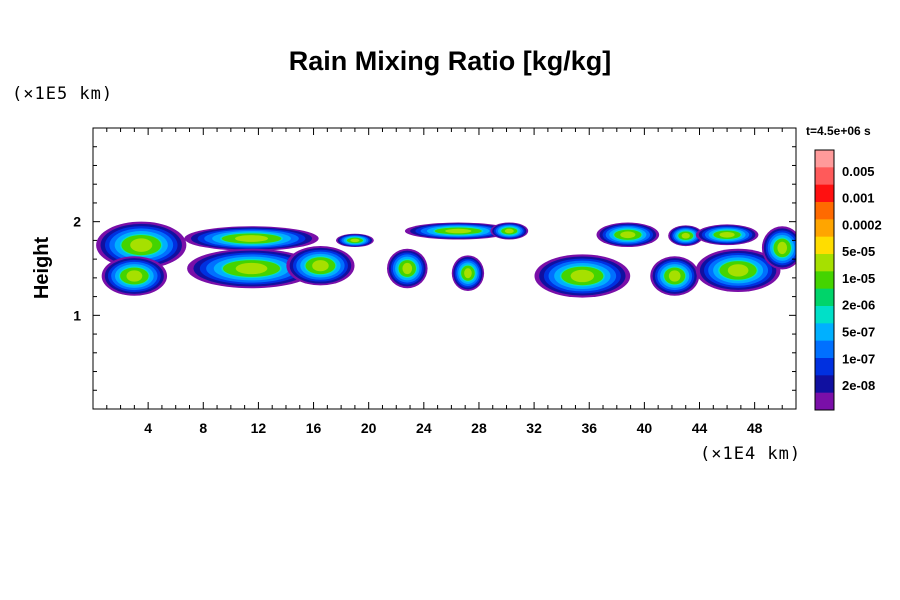 The height and width of the screenshot is (600, 900). What do you see at coordinates (700, 428) in the screenshot?
I see `x-tick-label: 44` at bounding box center [700, 428].